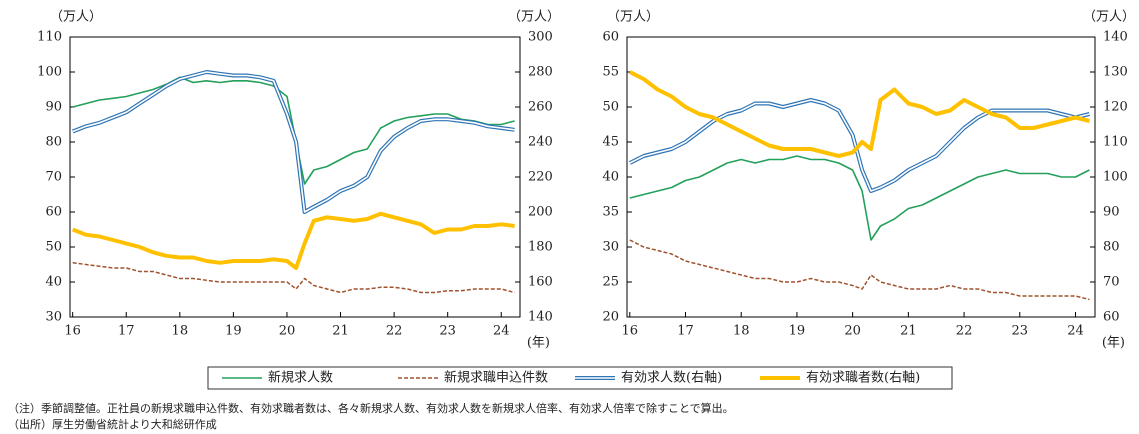 Image resolution: width=1139 pixels, height=434 pixels. Describe the element at coordinates (1115, 107) in the screenshot. I see `y2-tick-label: 120` at that location.